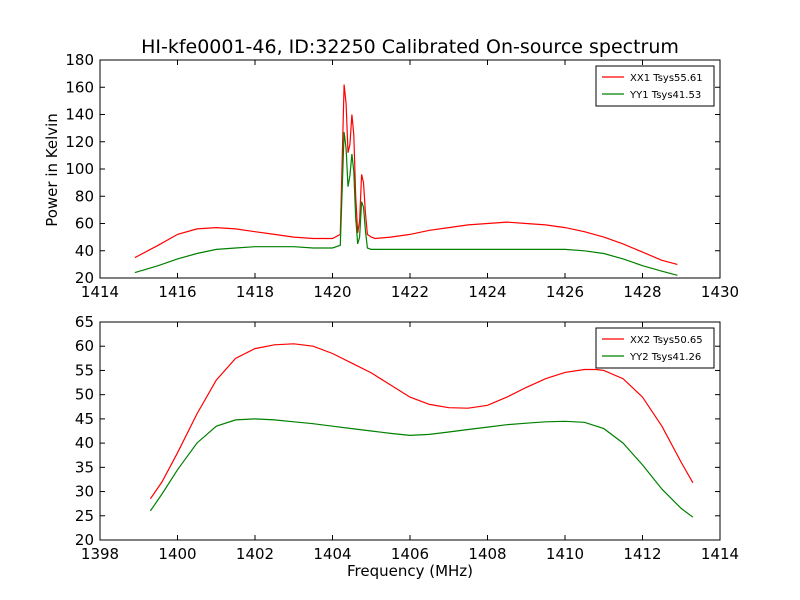  I want to click on y-tick-label: 120, so click(79, 142).